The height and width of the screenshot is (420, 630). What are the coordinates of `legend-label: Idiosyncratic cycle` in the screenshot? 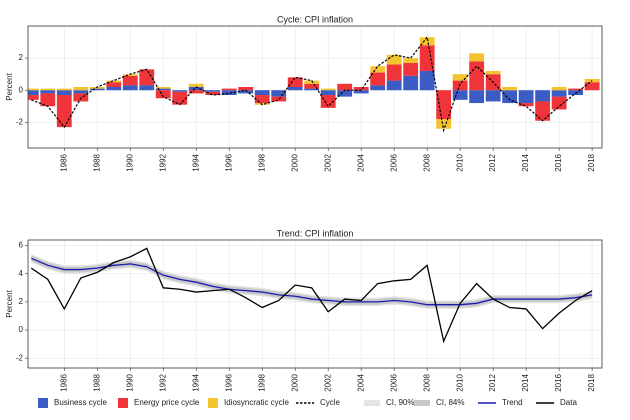 It's located at (256, 402).